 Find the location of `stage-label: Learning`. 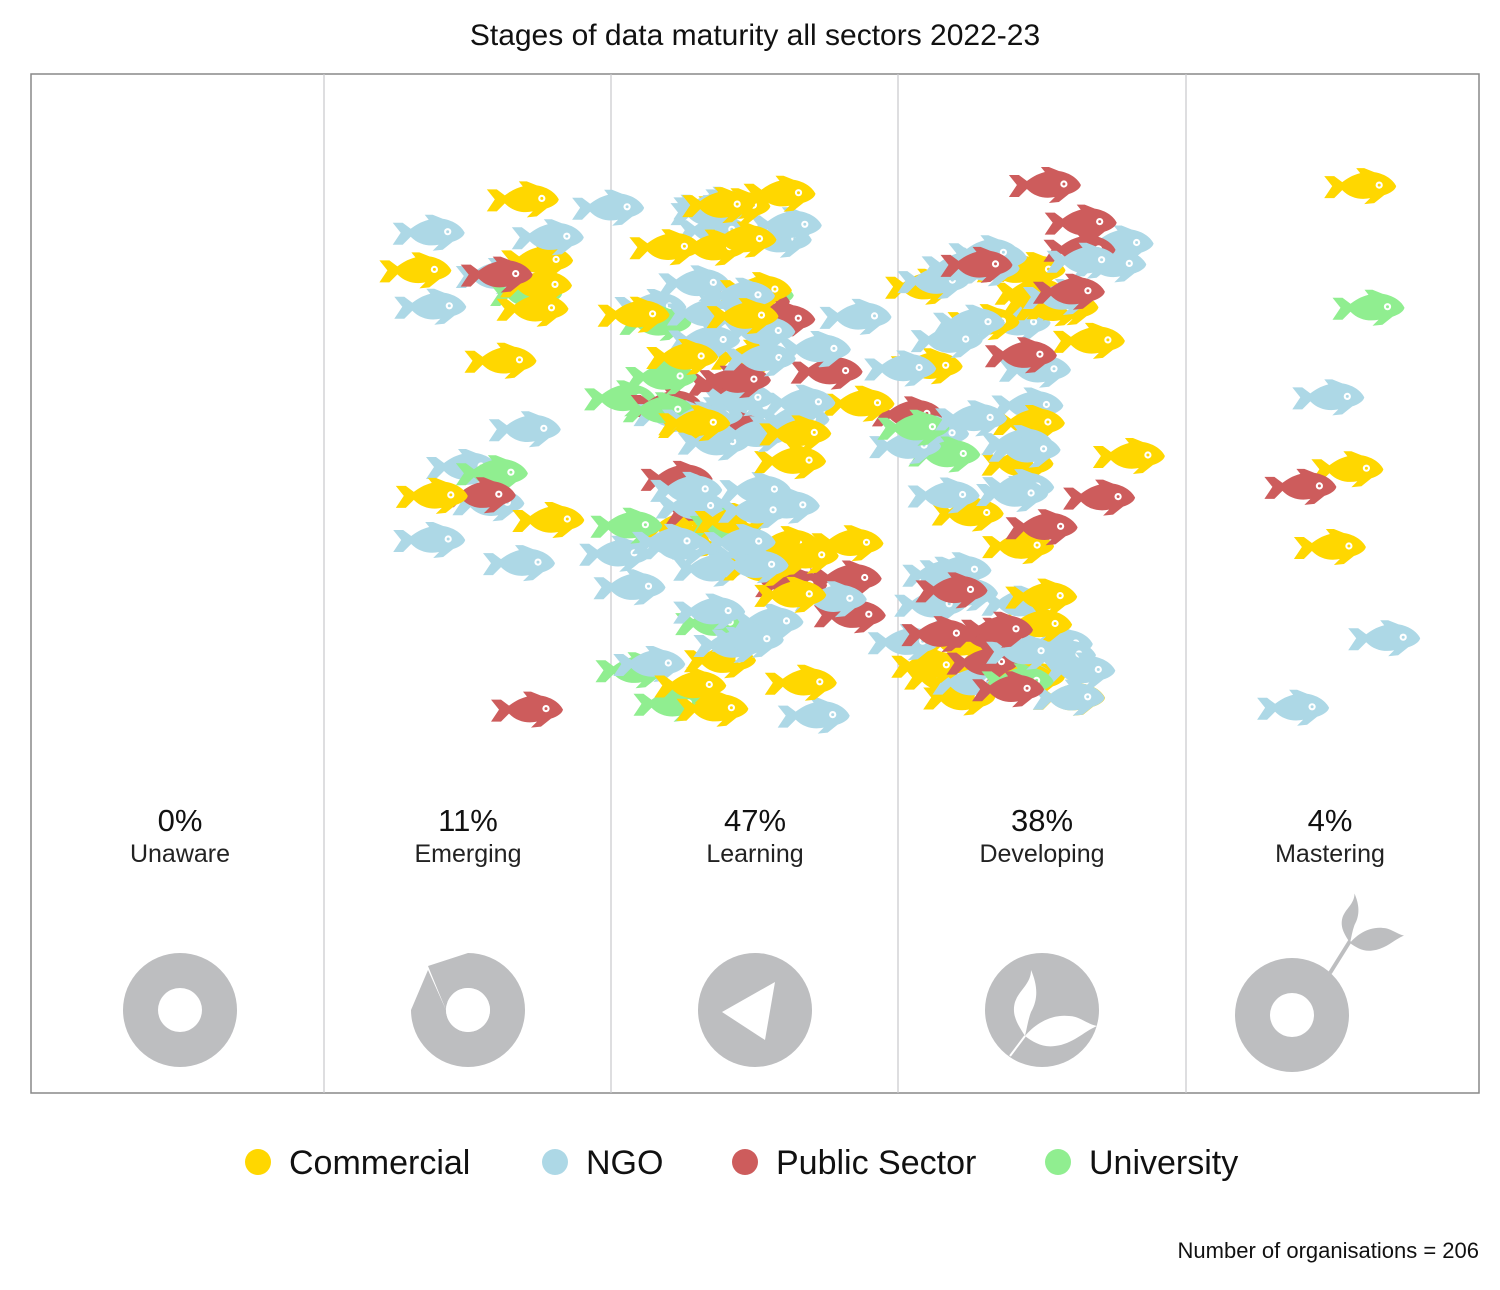

stage-label: Learning is located at coordinates (754, 854).